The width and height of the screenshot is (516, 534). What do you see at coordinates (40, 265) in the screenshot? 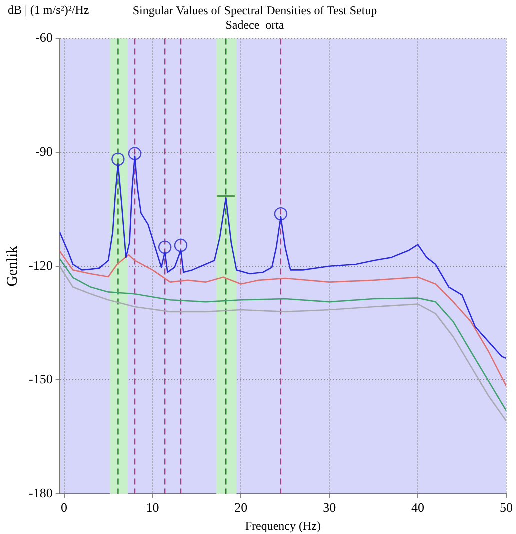
I see `y-tick-label: -120` at bounding box center [40, 265].